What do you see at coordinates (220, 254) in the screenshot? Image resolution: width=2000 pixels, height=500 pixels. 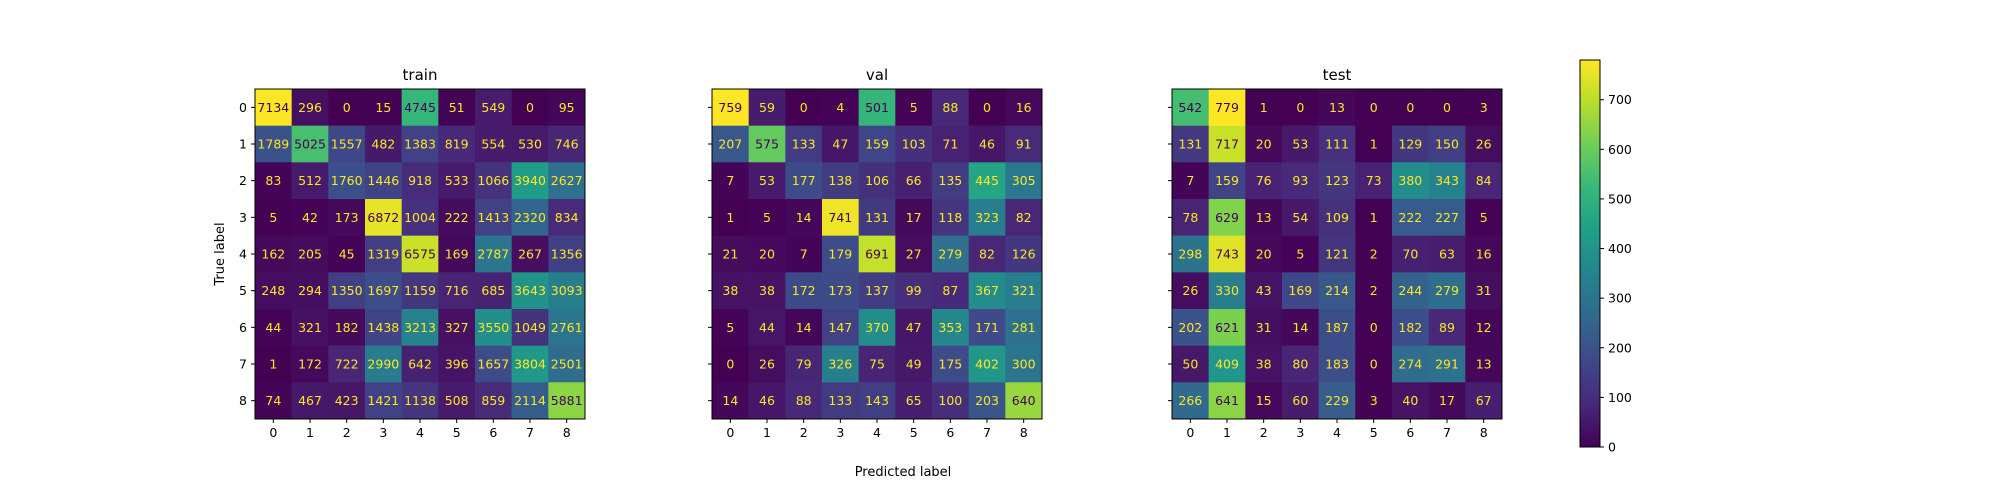 I see `figure-y-axis-label: True label` at bounding box center [220, 254].